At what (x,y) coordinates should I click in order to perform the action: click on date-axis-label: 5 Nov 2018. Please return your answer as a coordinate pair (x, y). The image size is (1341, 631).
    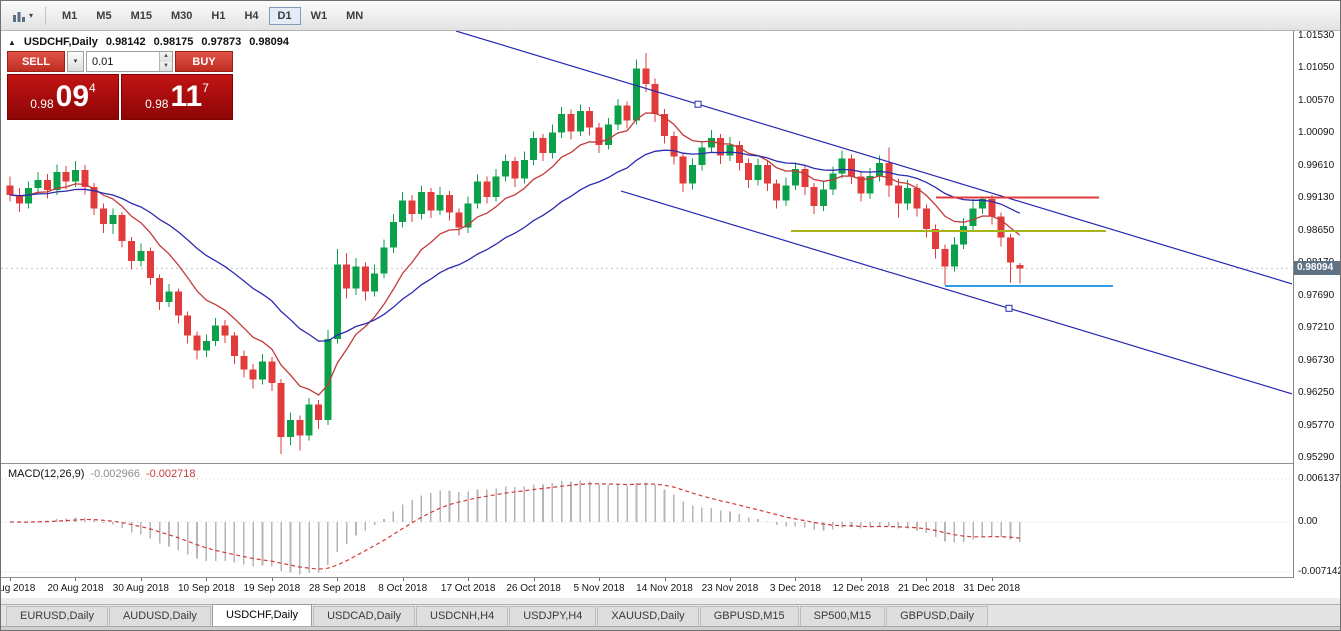
    Looking at the image, I should click on (599, 588).